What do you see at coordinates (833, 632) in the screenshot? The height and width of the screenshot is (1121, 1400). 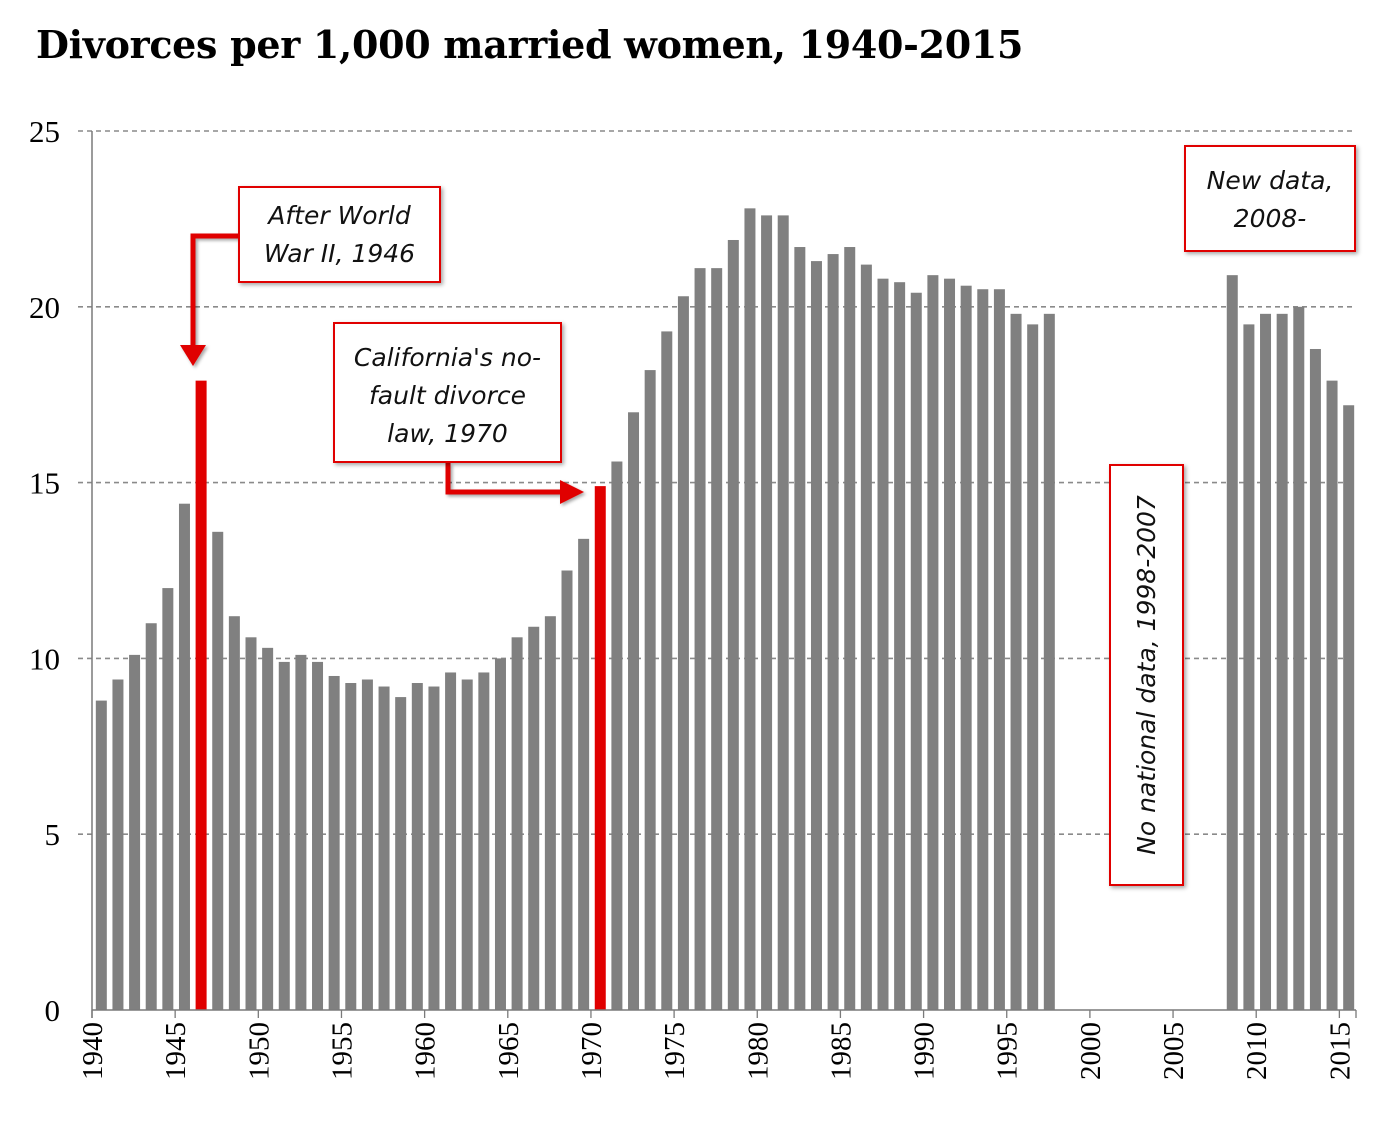 I see `bar-1984` at bounding box center [833, 632].